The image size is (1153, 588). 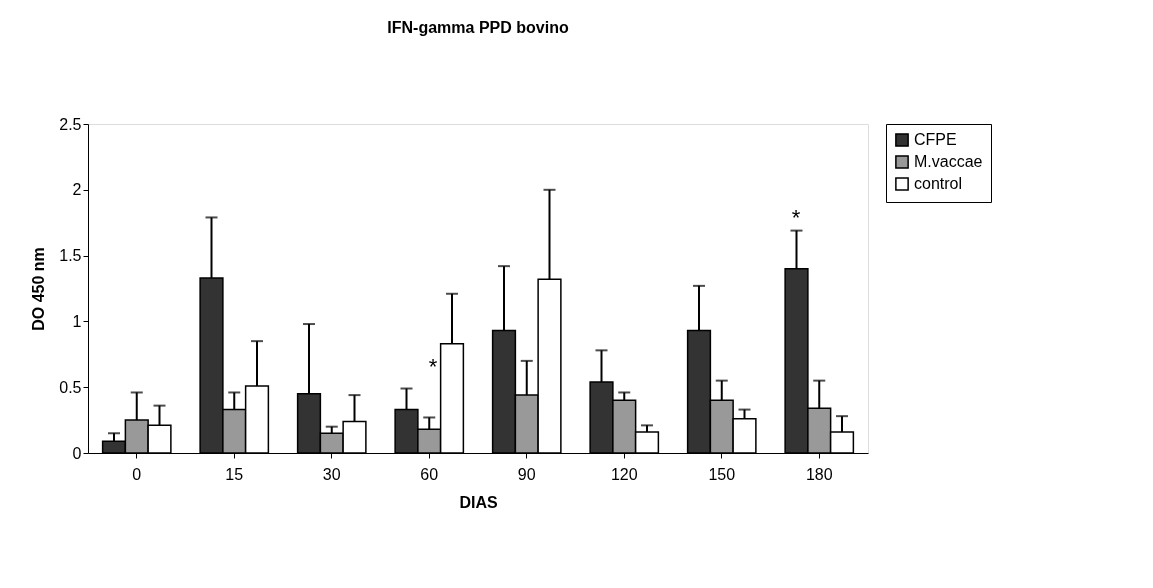 I want to click on chart-title: IFN-gamma PPD bovino, so click(x=478, y=27).